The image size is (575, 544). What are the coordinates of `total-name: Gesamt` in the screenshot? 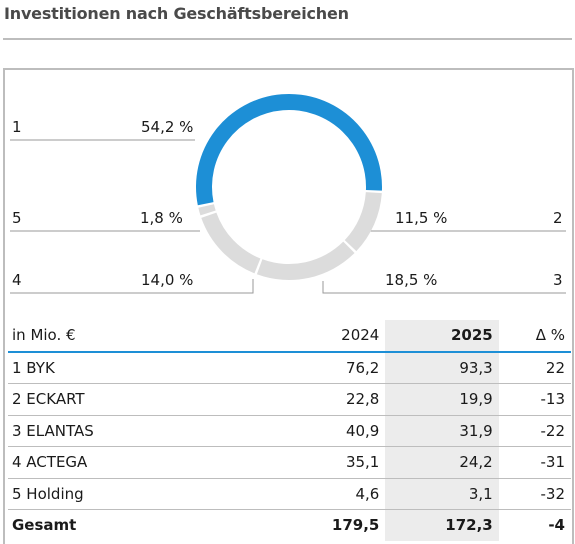 It's located at (44, 525).